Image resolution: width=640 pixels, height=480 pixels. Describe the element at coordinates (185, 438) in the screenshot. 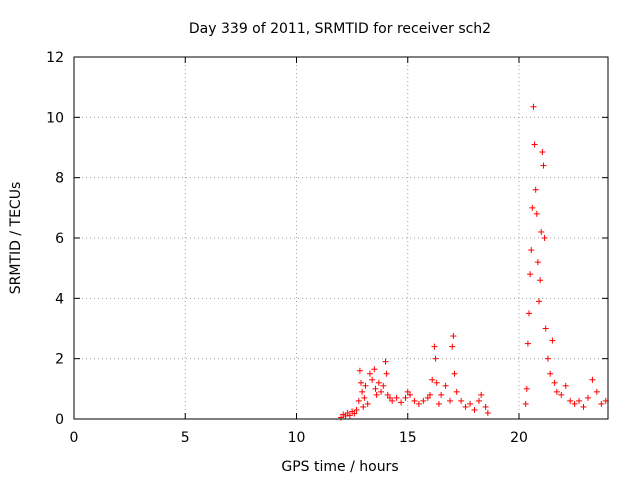

I see `x-tick-label: 5` at that location.